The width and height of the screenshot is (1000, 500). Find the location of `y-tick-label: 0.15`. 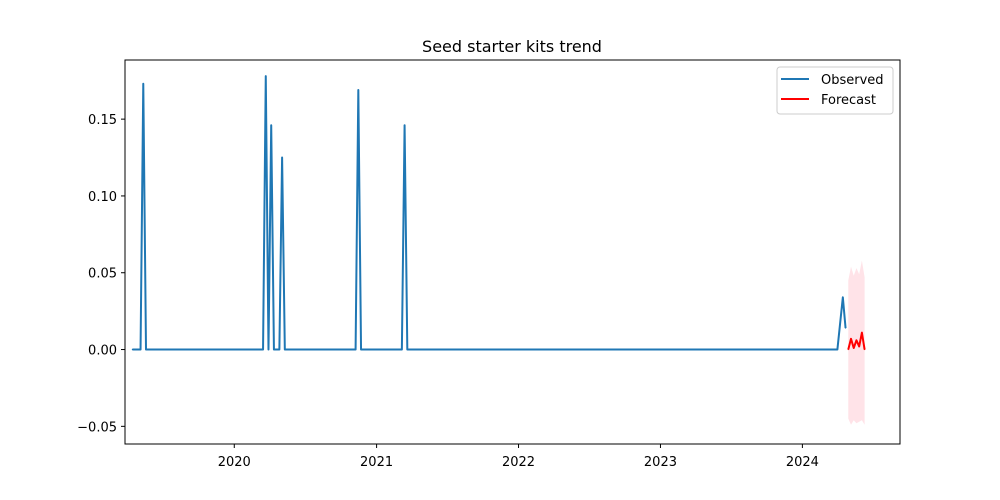

y-tick-label: 0.15 is located at coordinates (102, 120).